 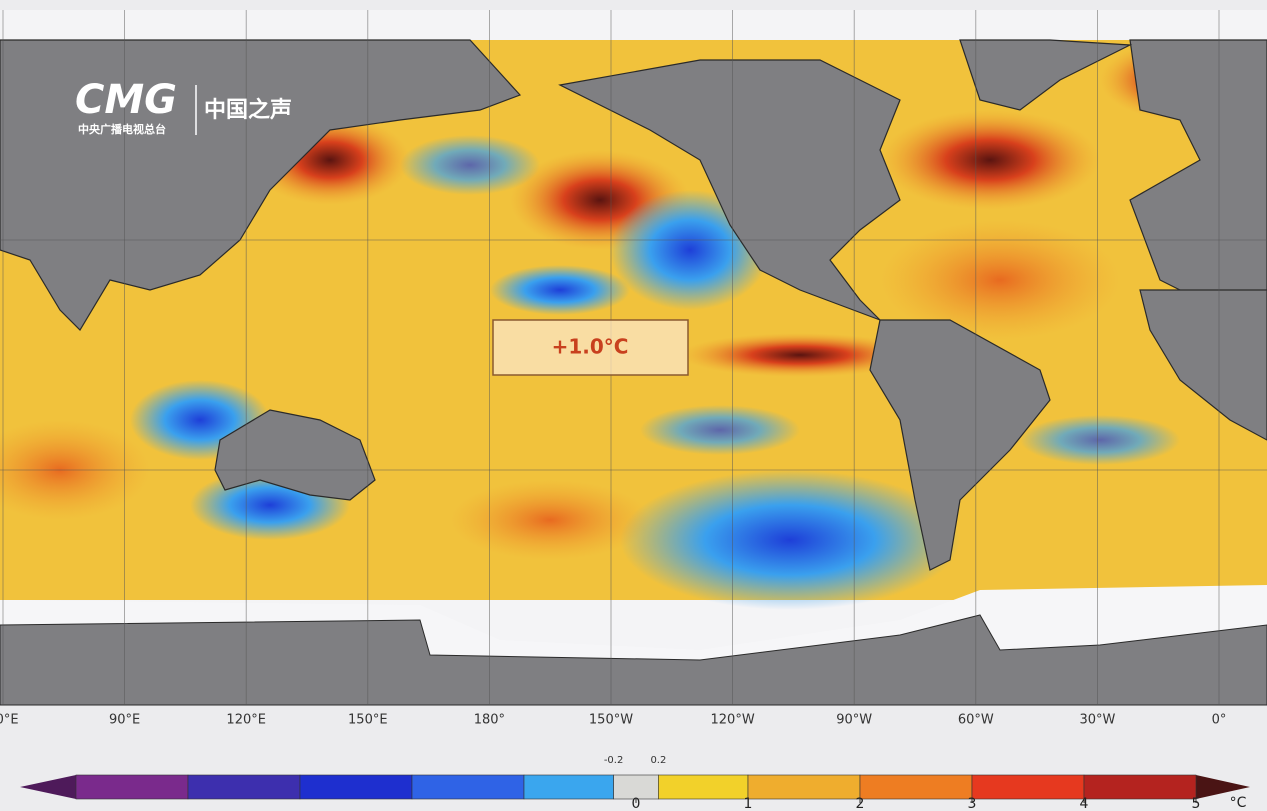 I want to click on colorbar-tick-label: 2, so click(x=860, y=803).